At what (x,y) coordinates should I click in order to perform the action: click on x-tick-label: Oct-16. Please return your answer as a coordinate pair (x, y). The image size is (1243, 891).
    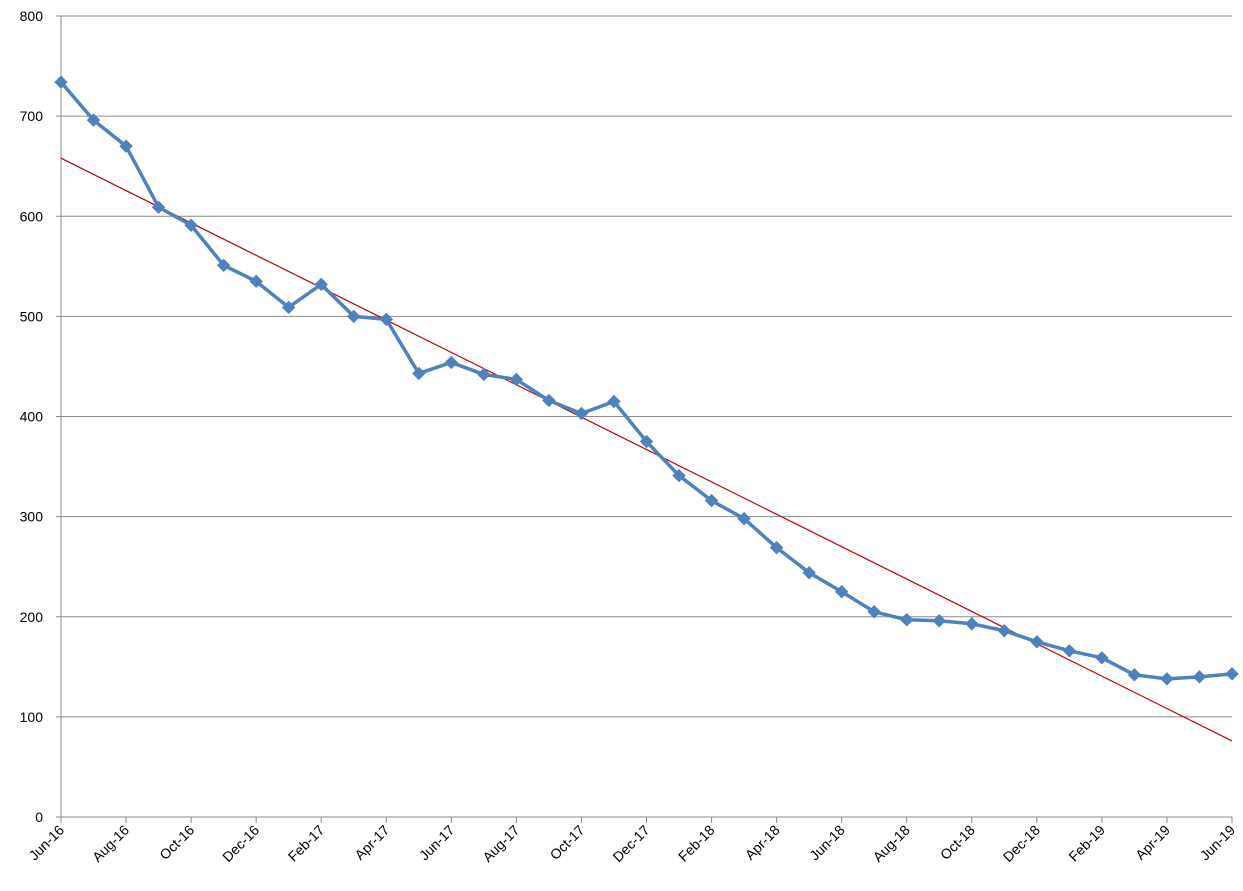
    Looking at the image, I should click on (176, 842).